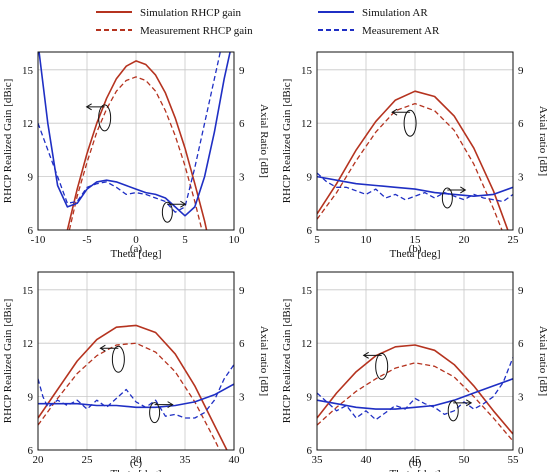  Describe the element at coordinates (136, 249) in the screenshot. I see `panel-label: (a)` at that location.